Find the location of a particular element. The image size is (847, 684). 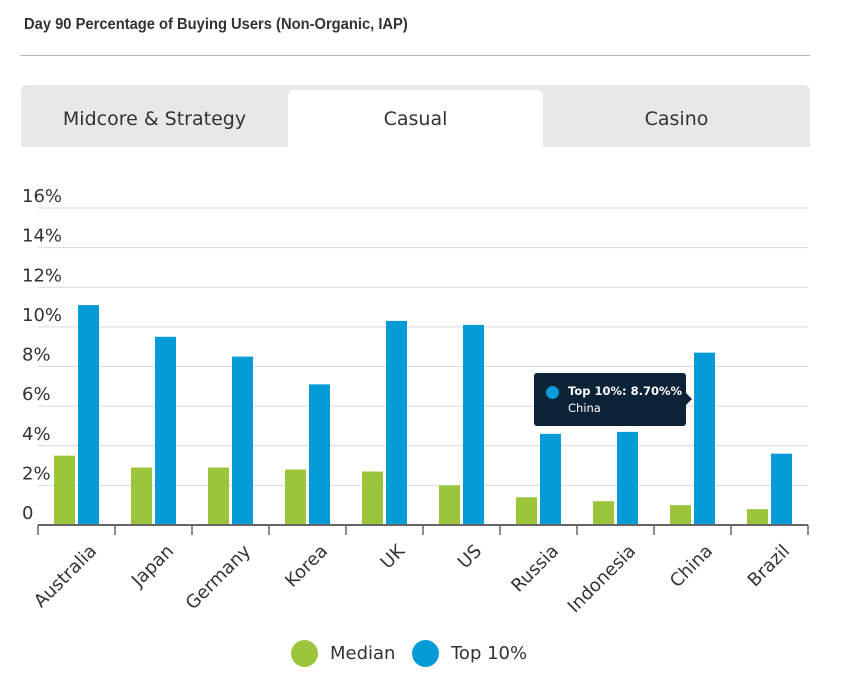

legend-item-top10: Top 10% is located at coordinates (469, 653).